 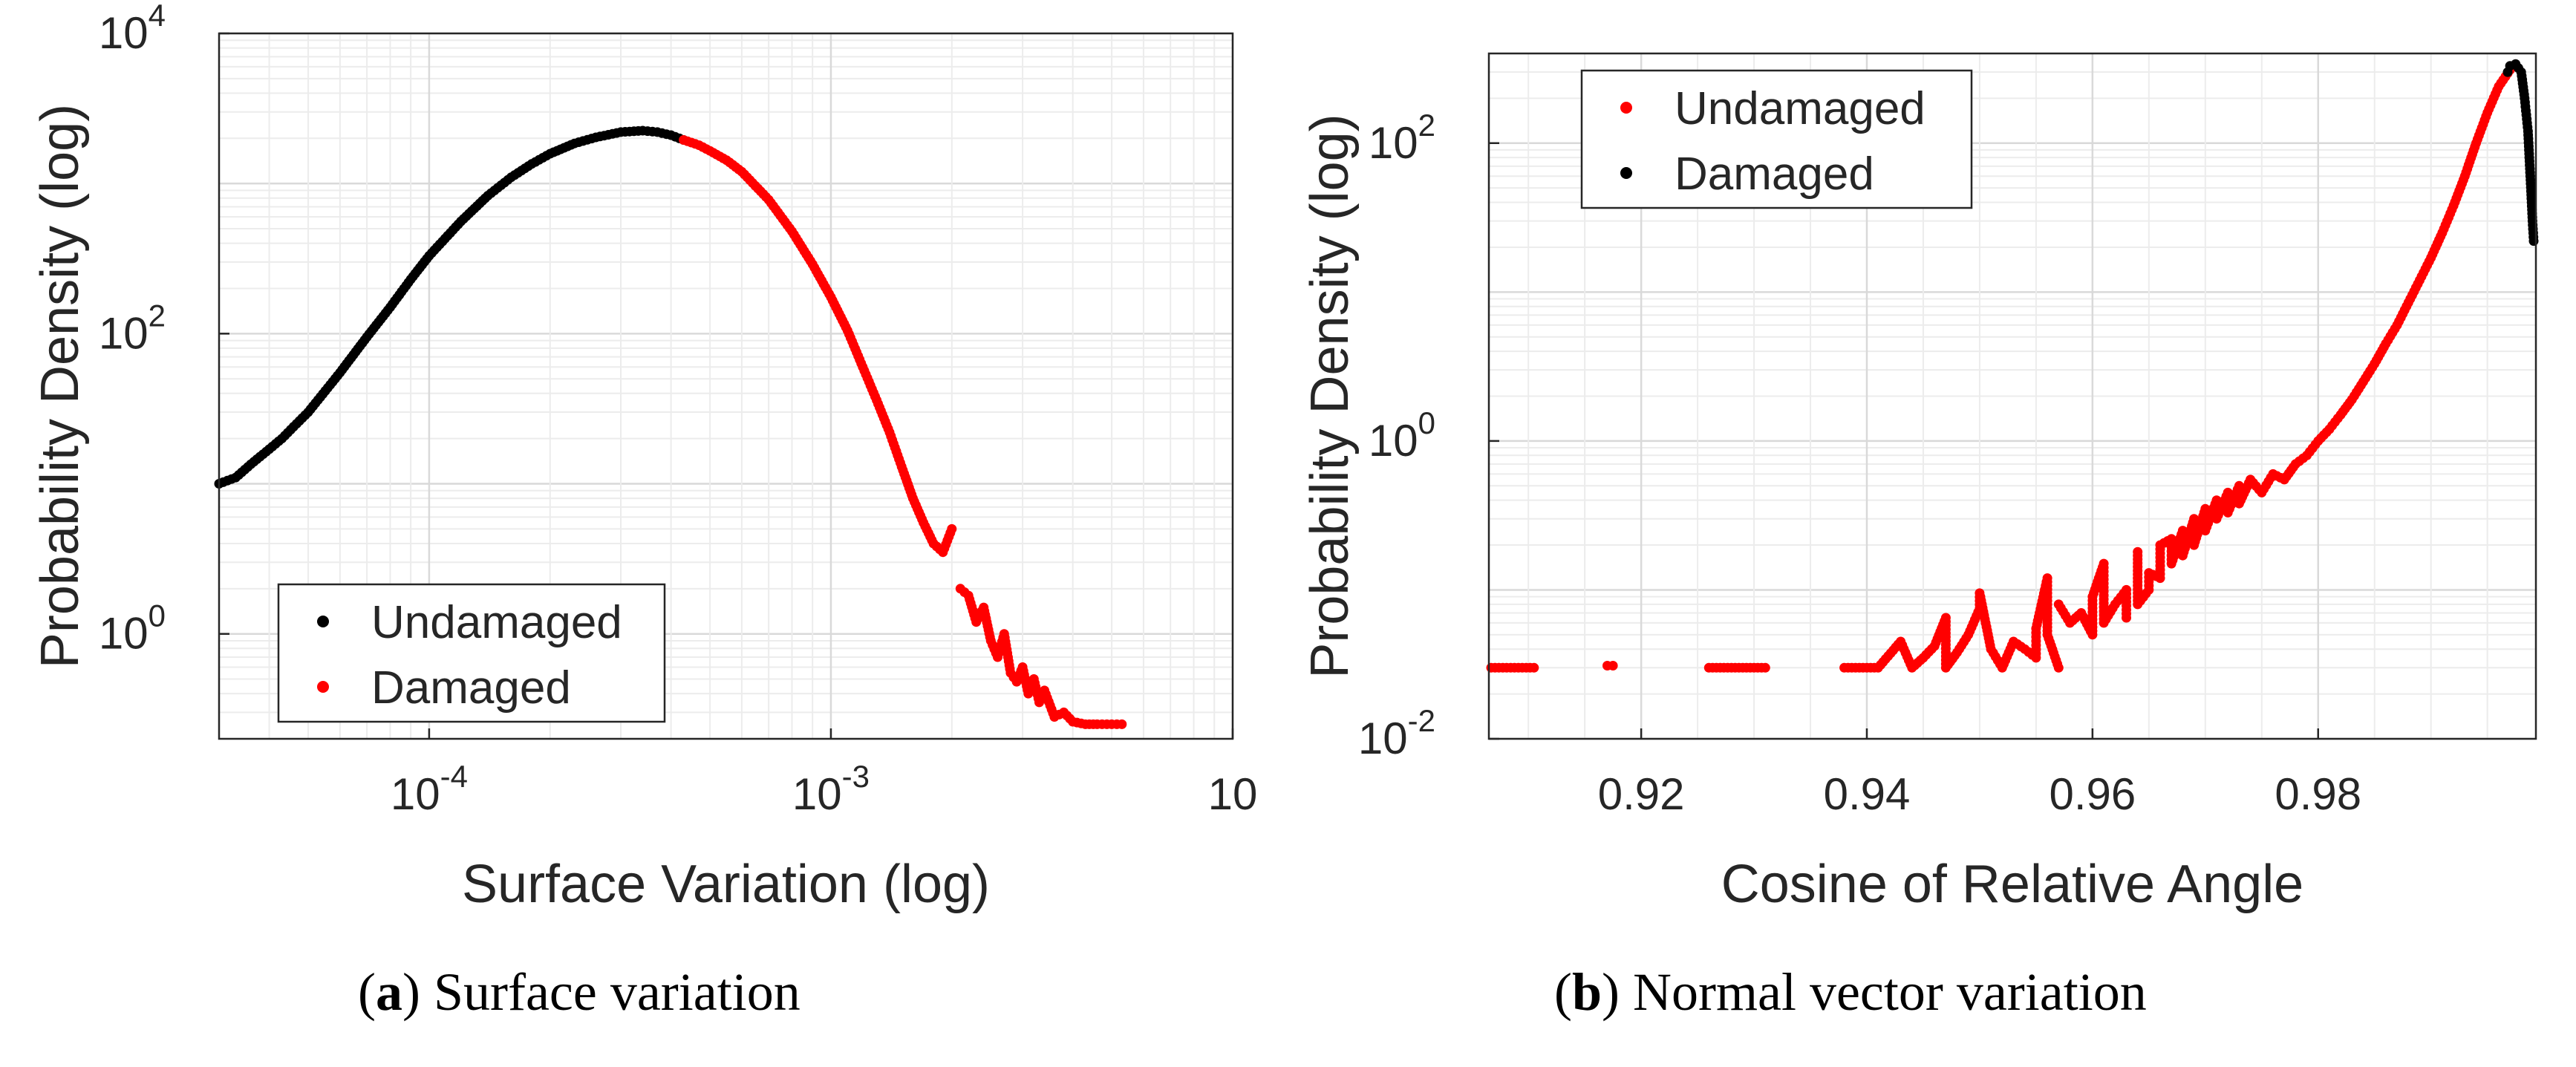 What do you see at coordinates (1396, 733) in the screenshot?
I see `y-tick-label: 10⁻²` at bounding box center [1396, 733].